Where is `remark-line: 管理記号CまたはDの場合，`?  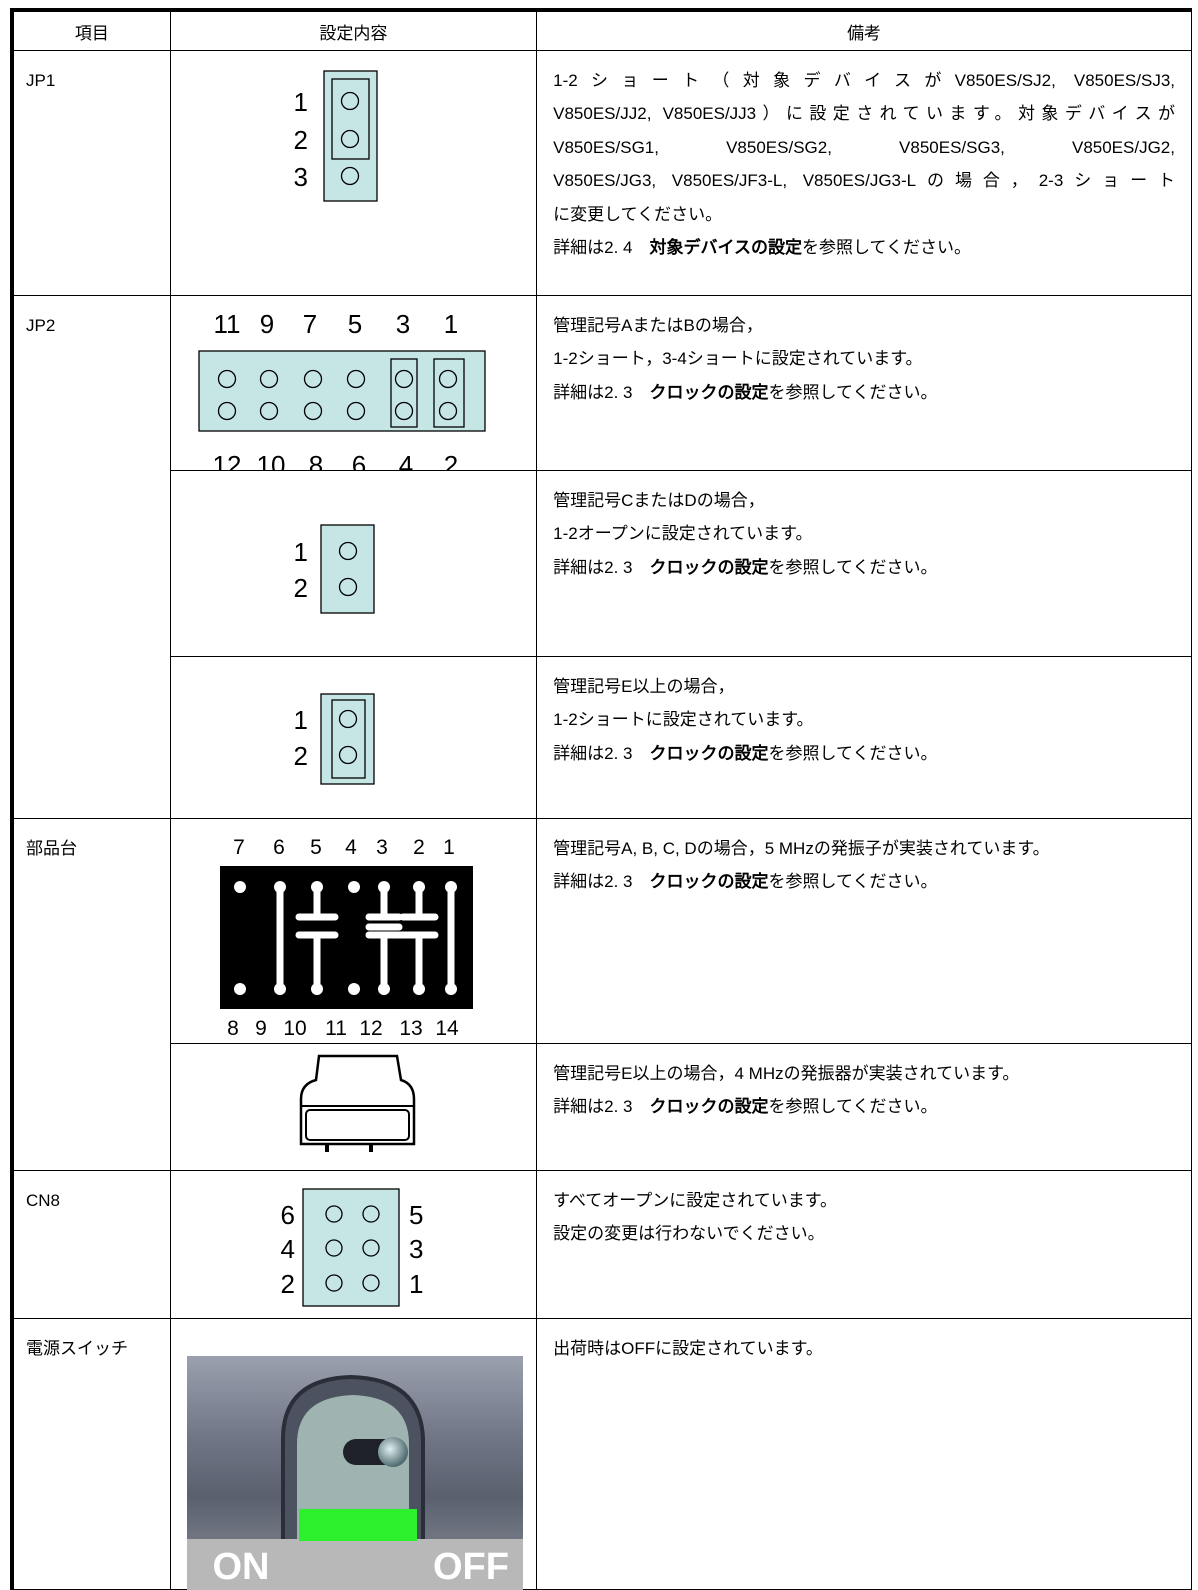 remark-line: 管理記号CまたはDの場合， is located at coordinates (659, 500).